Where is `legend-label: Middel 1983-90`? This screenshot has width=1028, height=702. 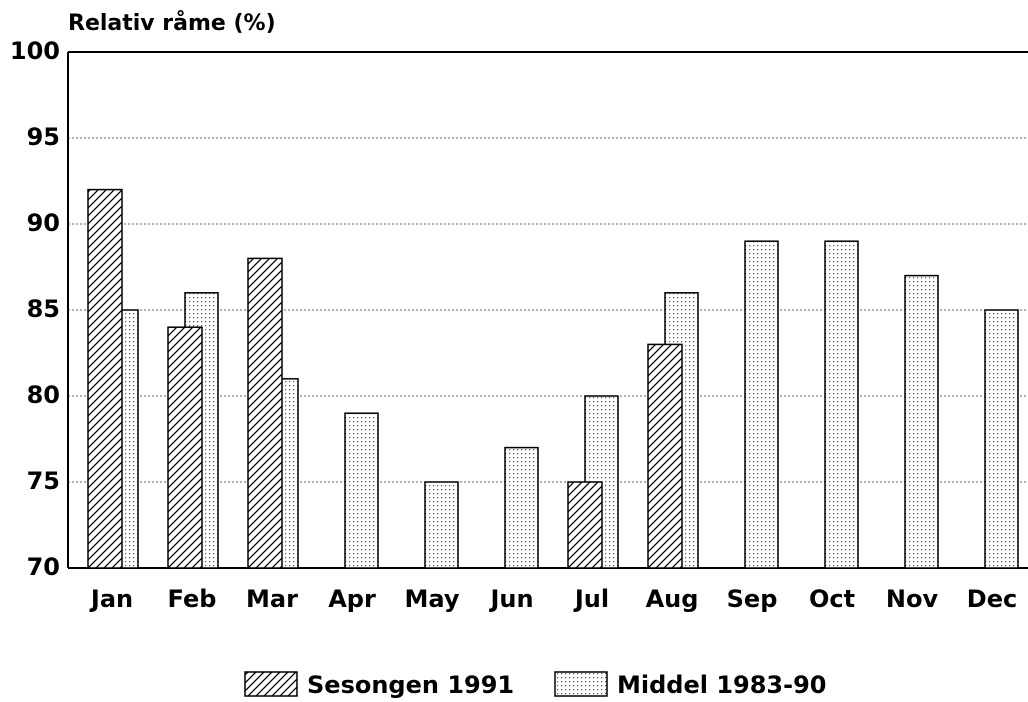 legend-label: Middel 1983-90 is located at coordinates (721, 684).